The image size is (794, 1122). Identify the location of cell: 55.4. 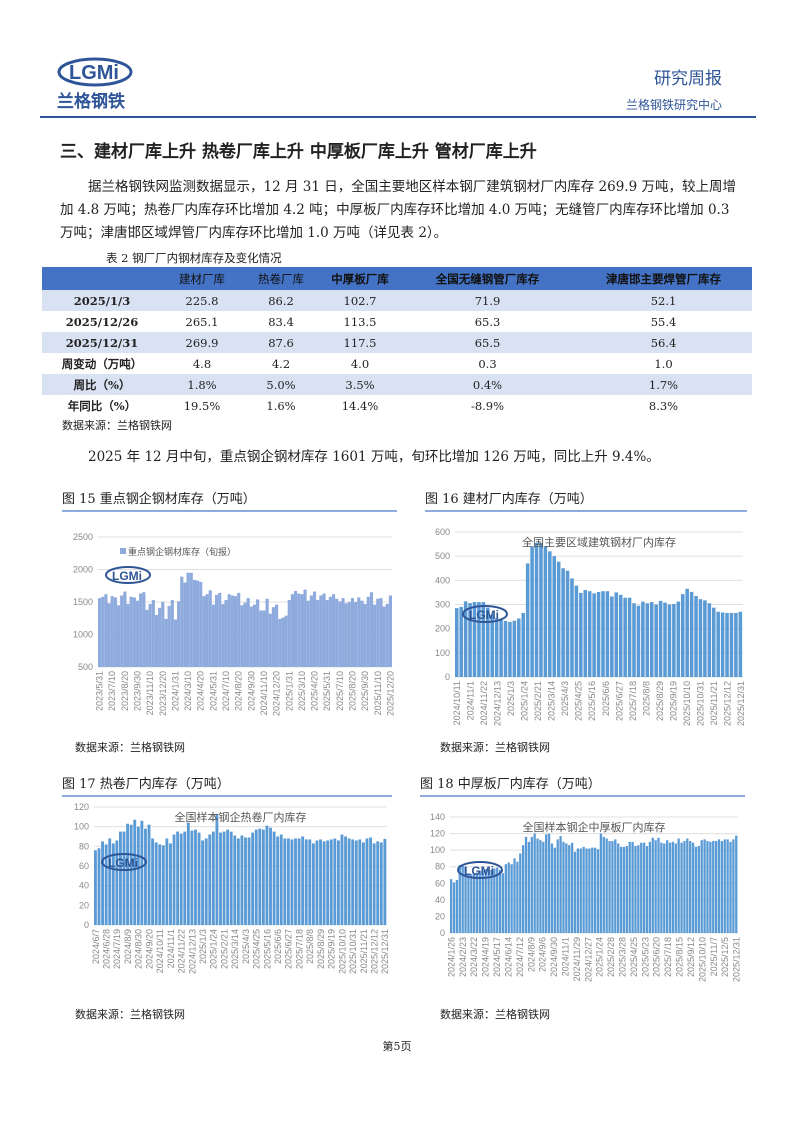
(663, 321).